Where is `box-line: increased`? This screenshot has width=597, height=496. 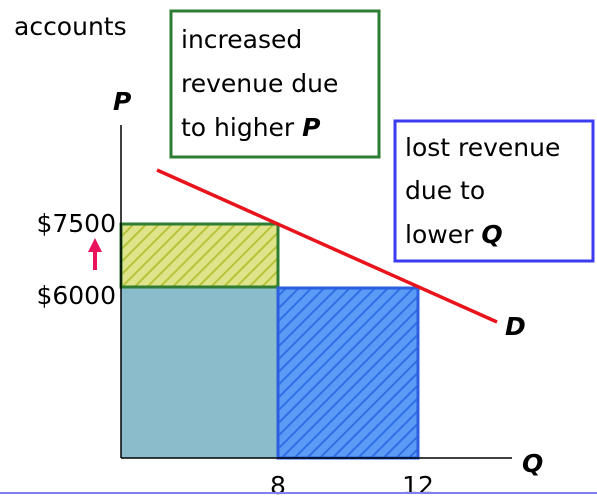 box-line: increased is located at coordinates (241, 39).